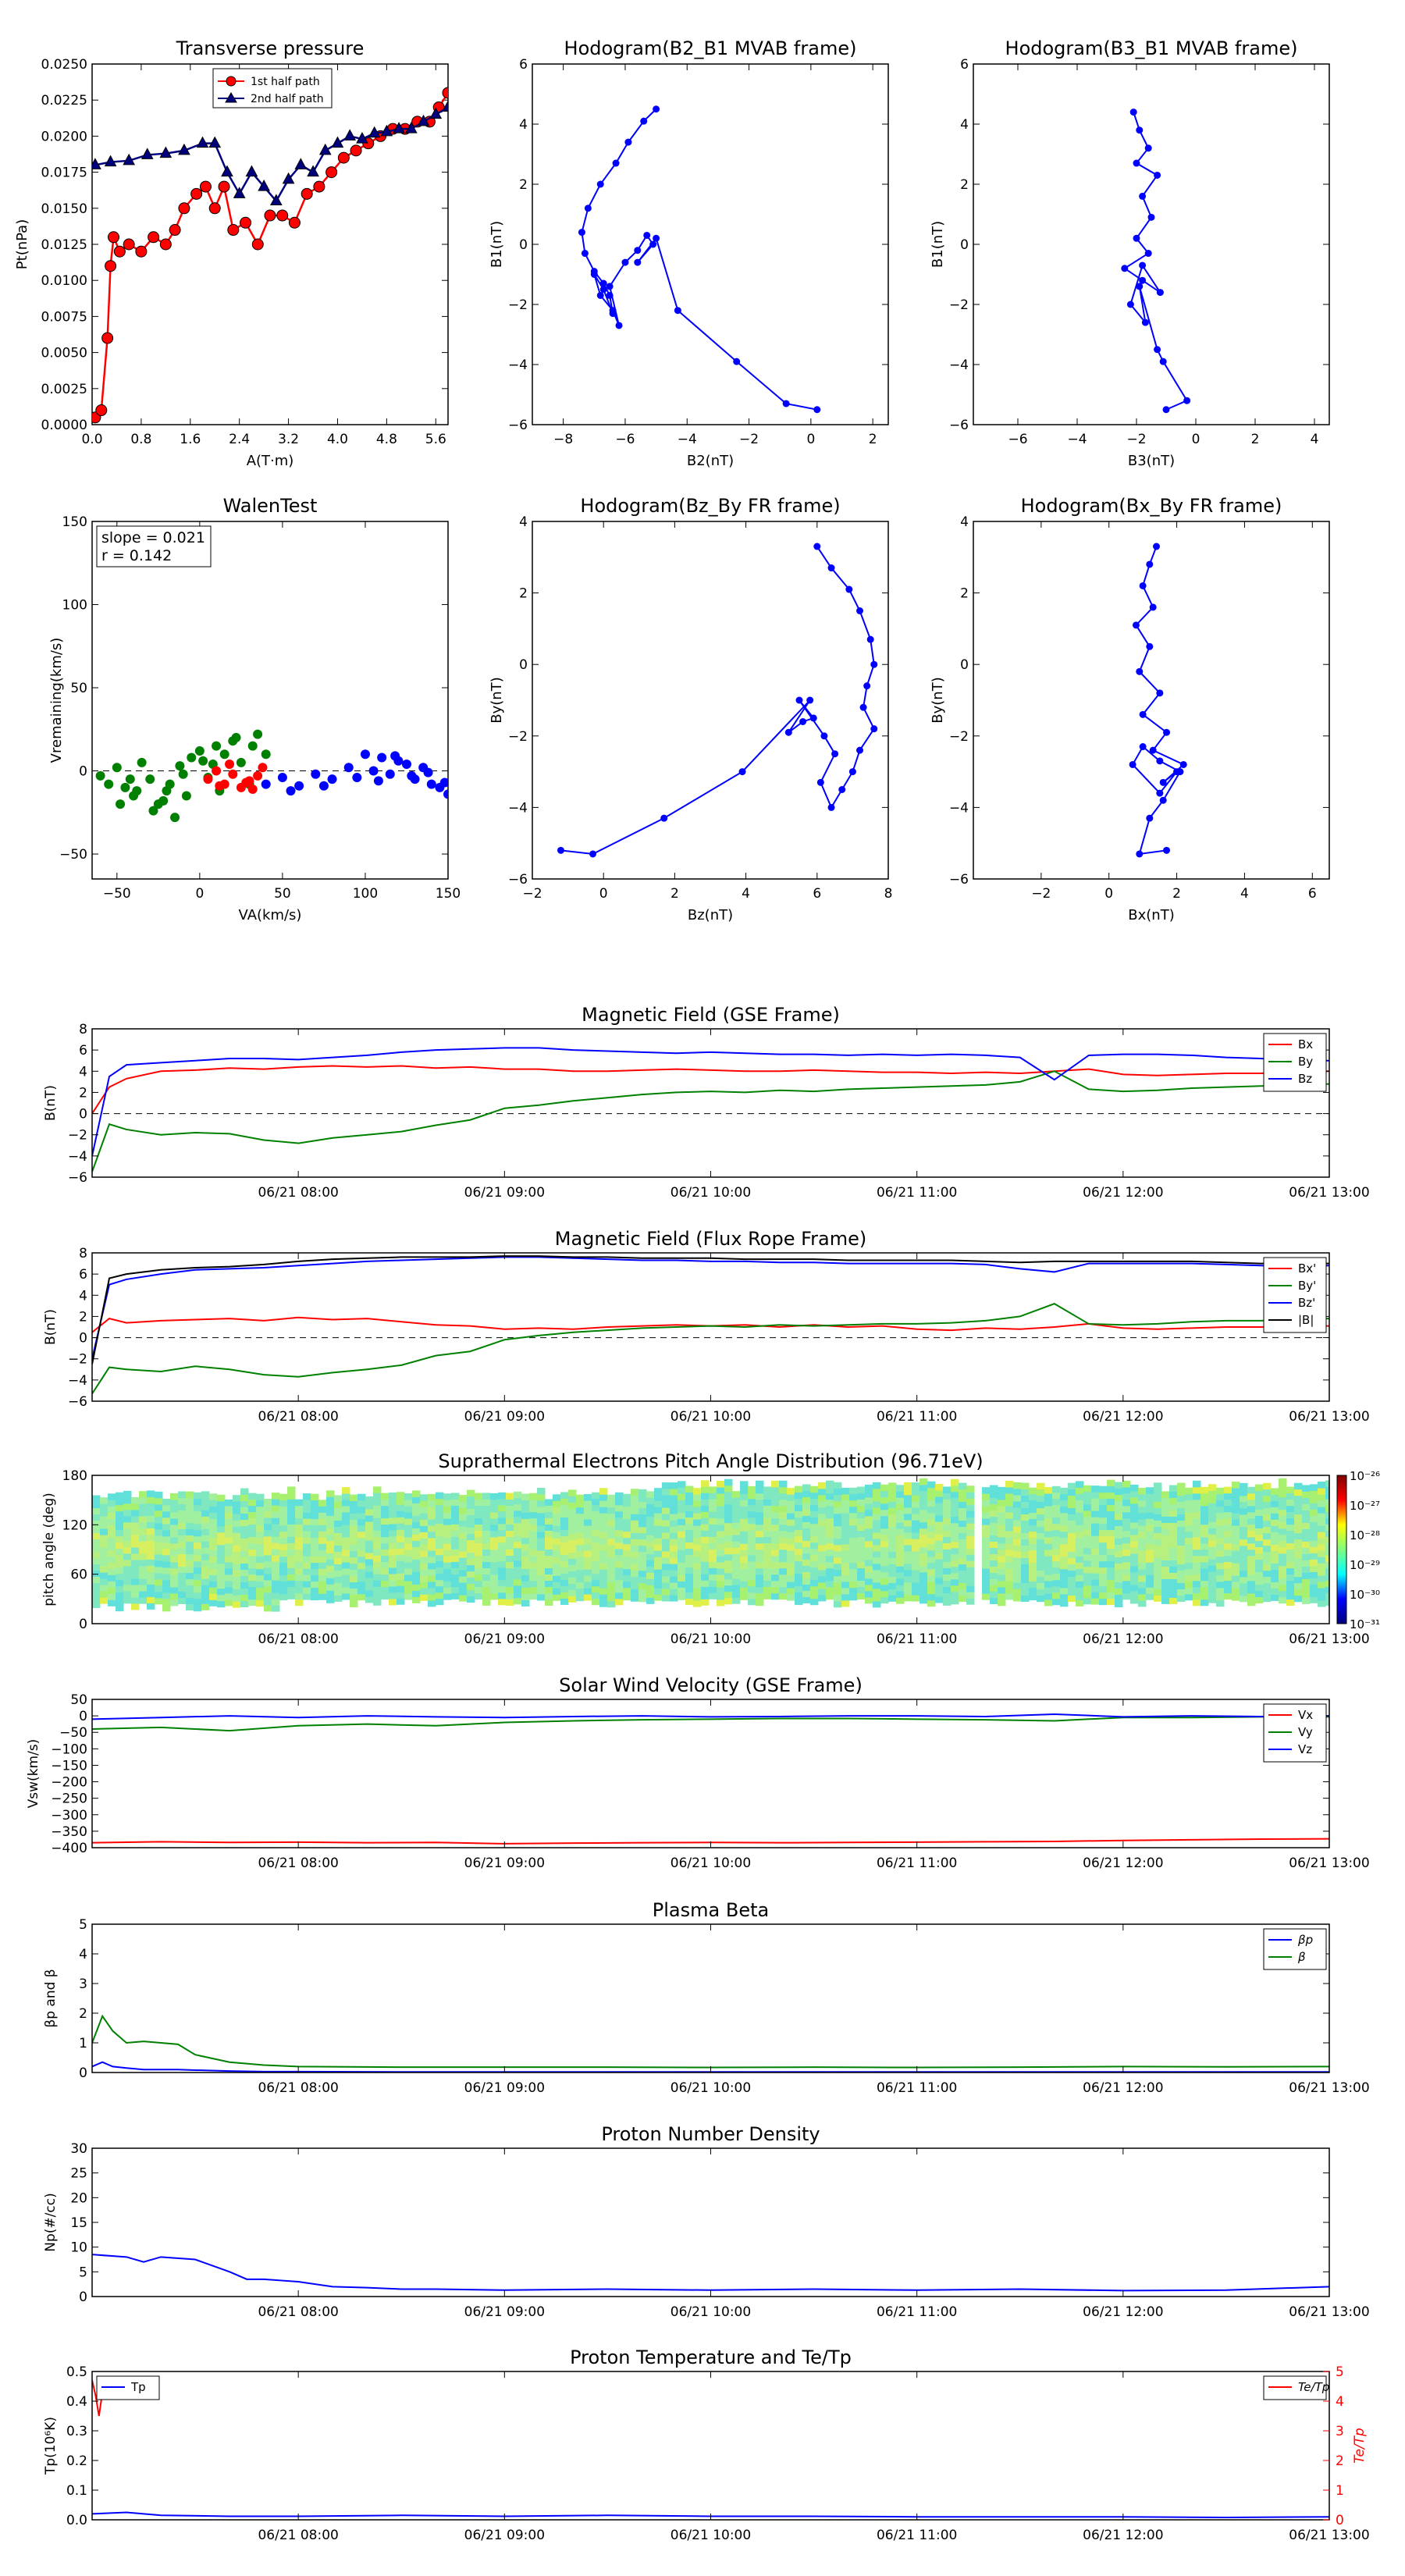 The width and height of the screenshot is (1405, 2576). I want to click on walen-test-ytick-label: 150, so click(74, 522).